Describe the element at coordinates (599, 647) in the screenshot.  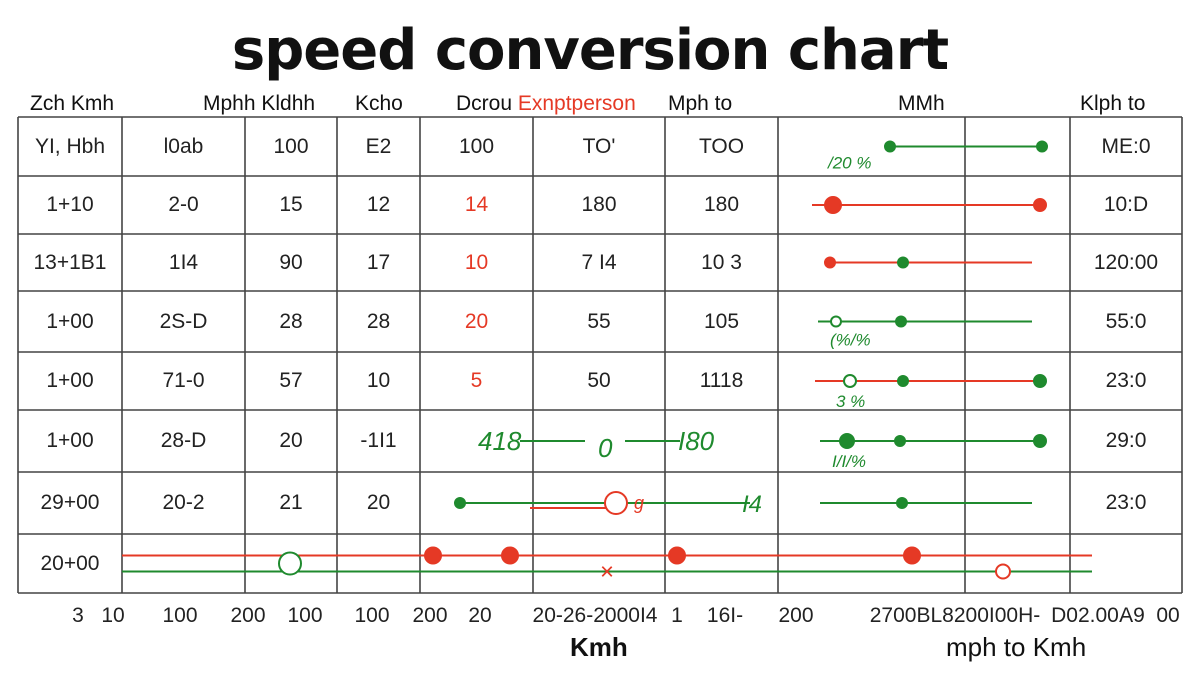
I see `x-axis-label-left: Kmh` at that location.